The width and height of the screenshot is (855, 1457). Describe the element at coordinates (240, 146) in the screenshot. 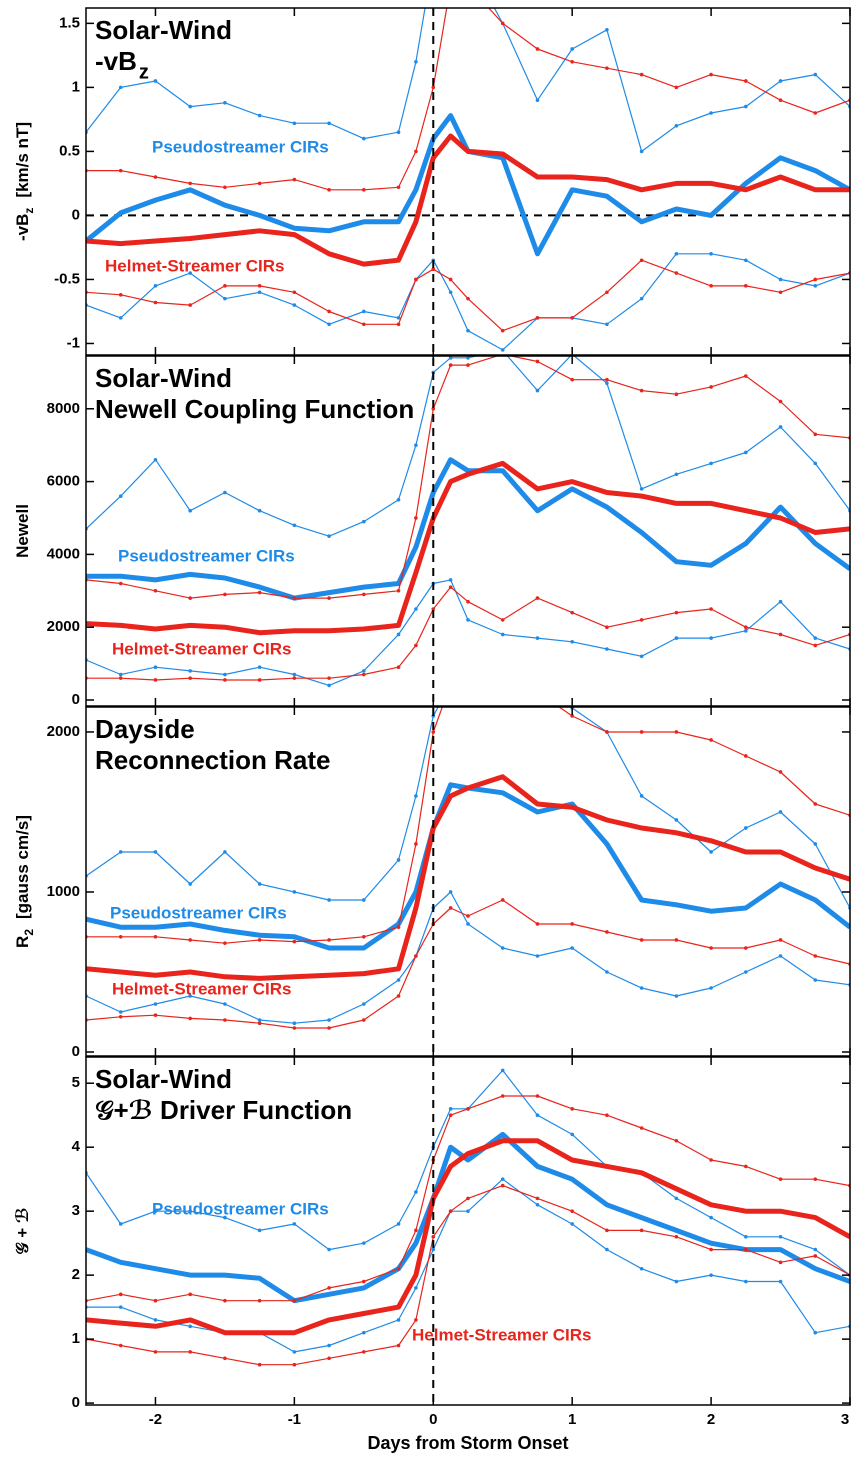

I see `series-label: Pseudostreamer CIRs` at that location.